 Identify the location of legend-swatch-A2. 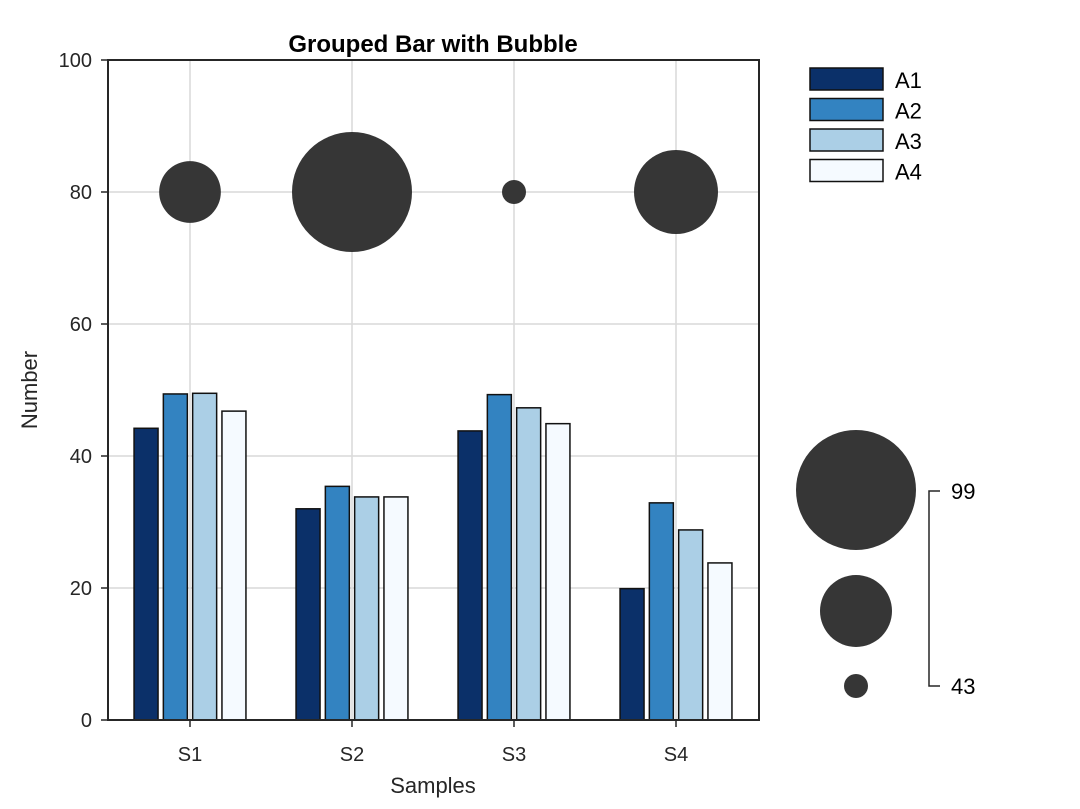
(846, 109).